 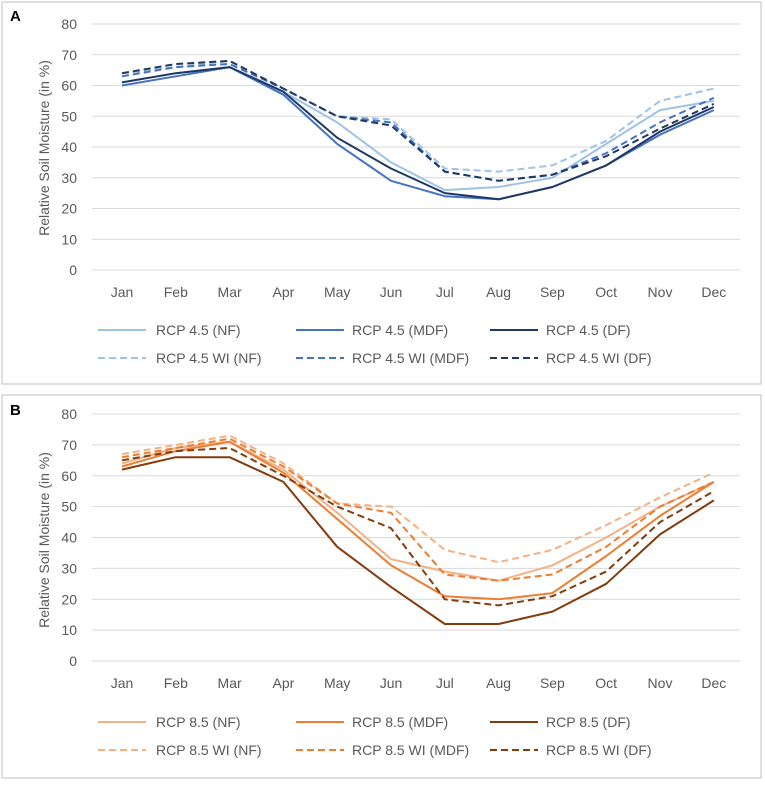 I want to click on panel-a-x-tick-mar: Mar, so click(x=230, y=292).